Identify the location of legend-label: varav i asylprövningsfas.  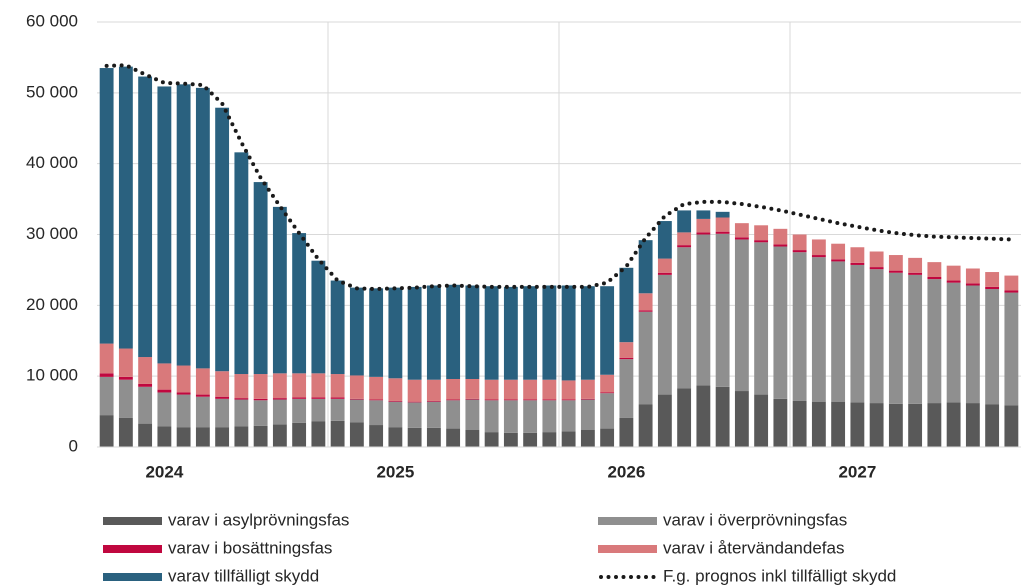
(258, 519).